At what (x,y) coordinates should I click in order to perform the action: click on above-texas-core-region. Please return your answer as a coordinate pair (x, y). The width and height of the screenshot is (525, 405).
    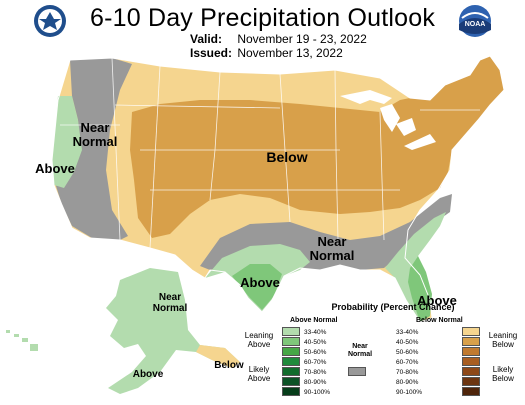
    Looking at the image, I should click on (257, 287).